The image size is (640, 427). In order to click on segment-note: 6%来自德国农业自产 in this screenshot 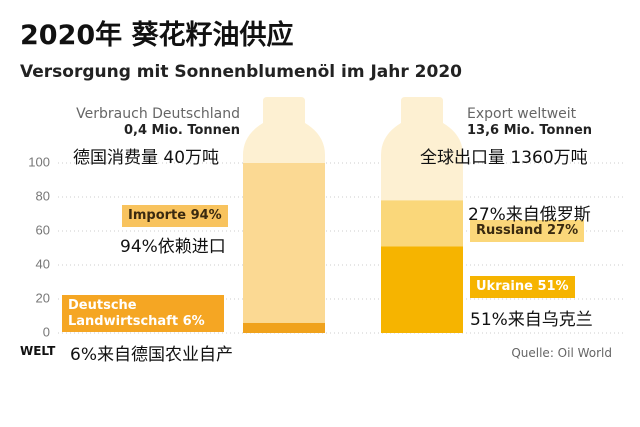, I will do `click(151, 355)`.